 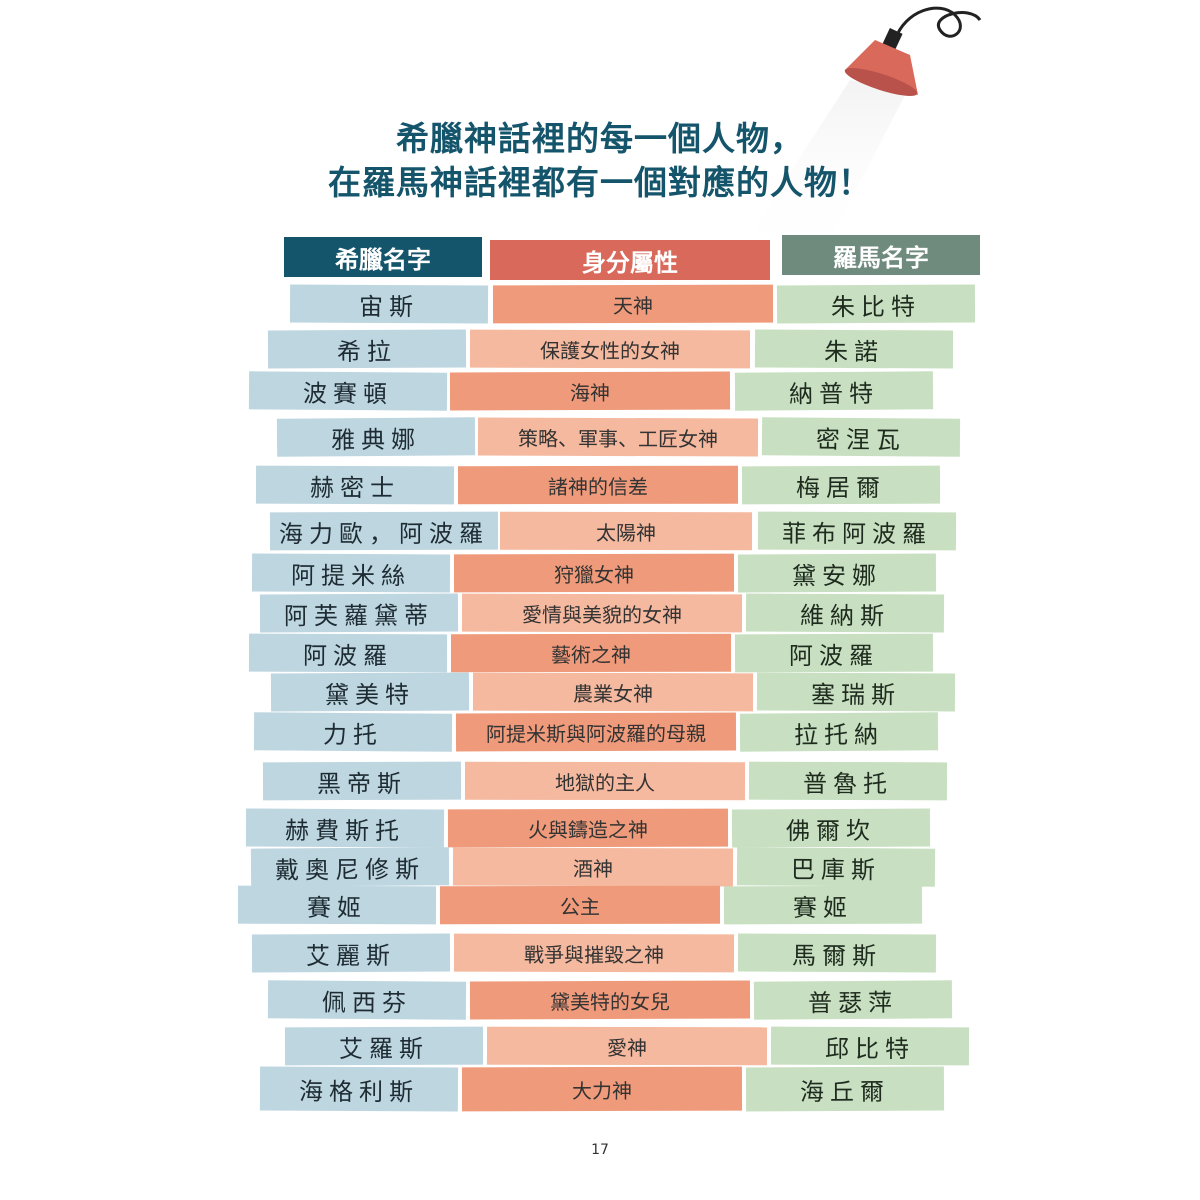 I want to click on page-number: 17, so click(x=600, y=1150).